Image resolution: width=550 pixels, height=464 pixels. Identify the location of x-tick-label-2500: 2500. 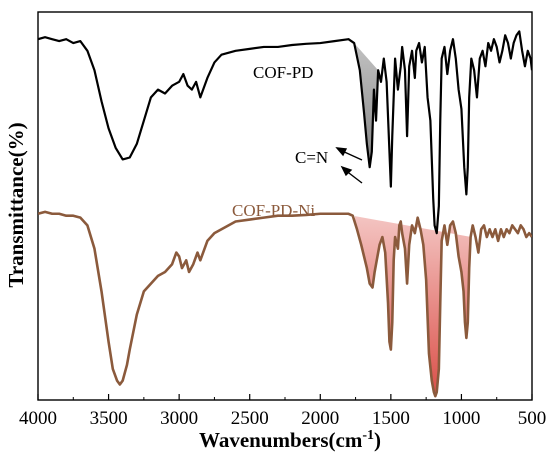
(250, 418).